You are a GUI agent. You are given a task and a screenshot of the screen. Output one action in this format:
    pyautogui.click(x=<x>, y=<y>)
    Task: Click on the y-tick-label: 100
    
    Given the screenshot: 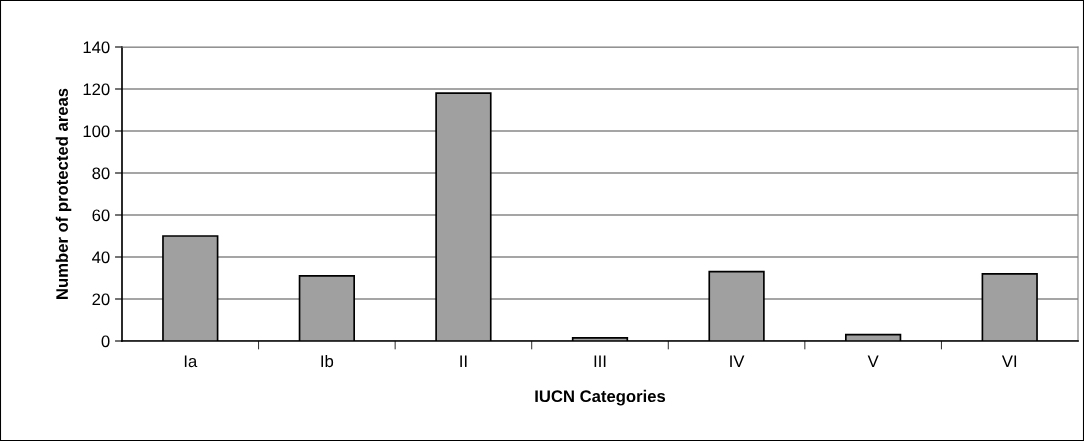 What is the action you would take?
    pyautogui.click(x=96, y=131)
    